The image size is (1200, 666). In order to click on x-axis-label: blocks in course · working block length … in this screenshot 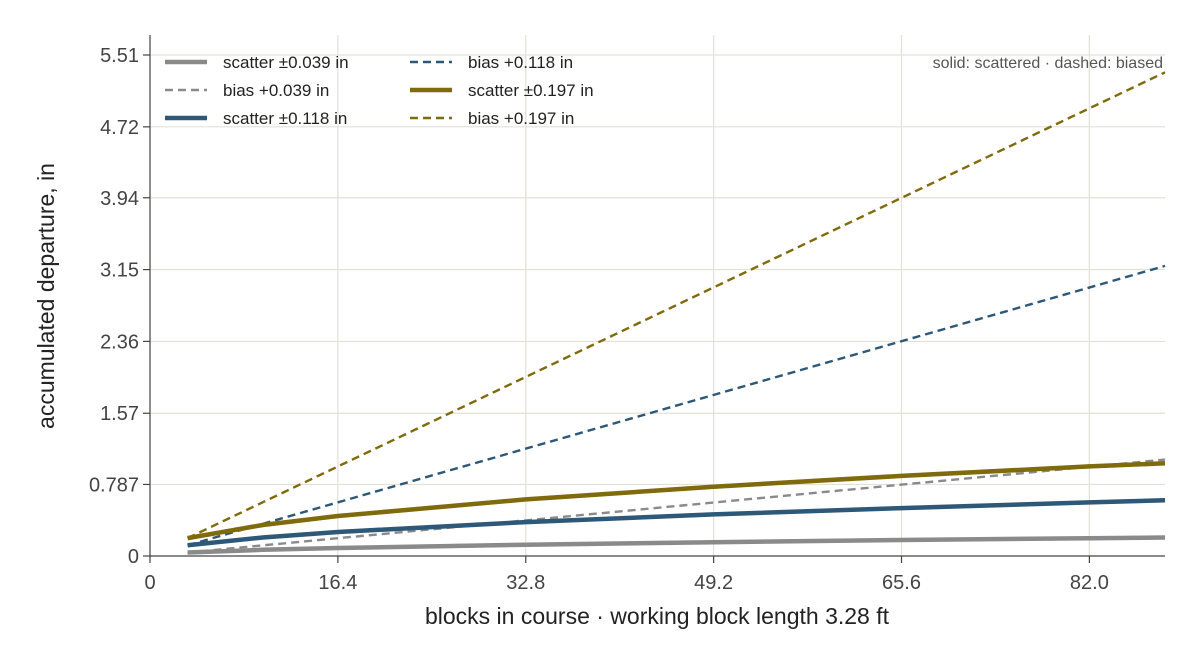, I will do `click(657, 616)`.